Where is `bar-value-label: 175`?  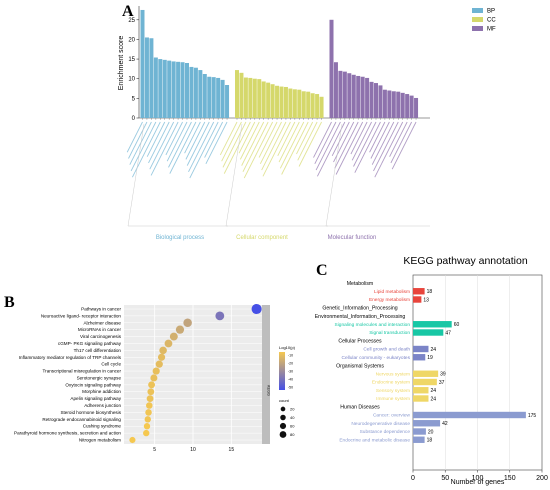
bar-value-label: 175 is located at coordinates (532, 416).